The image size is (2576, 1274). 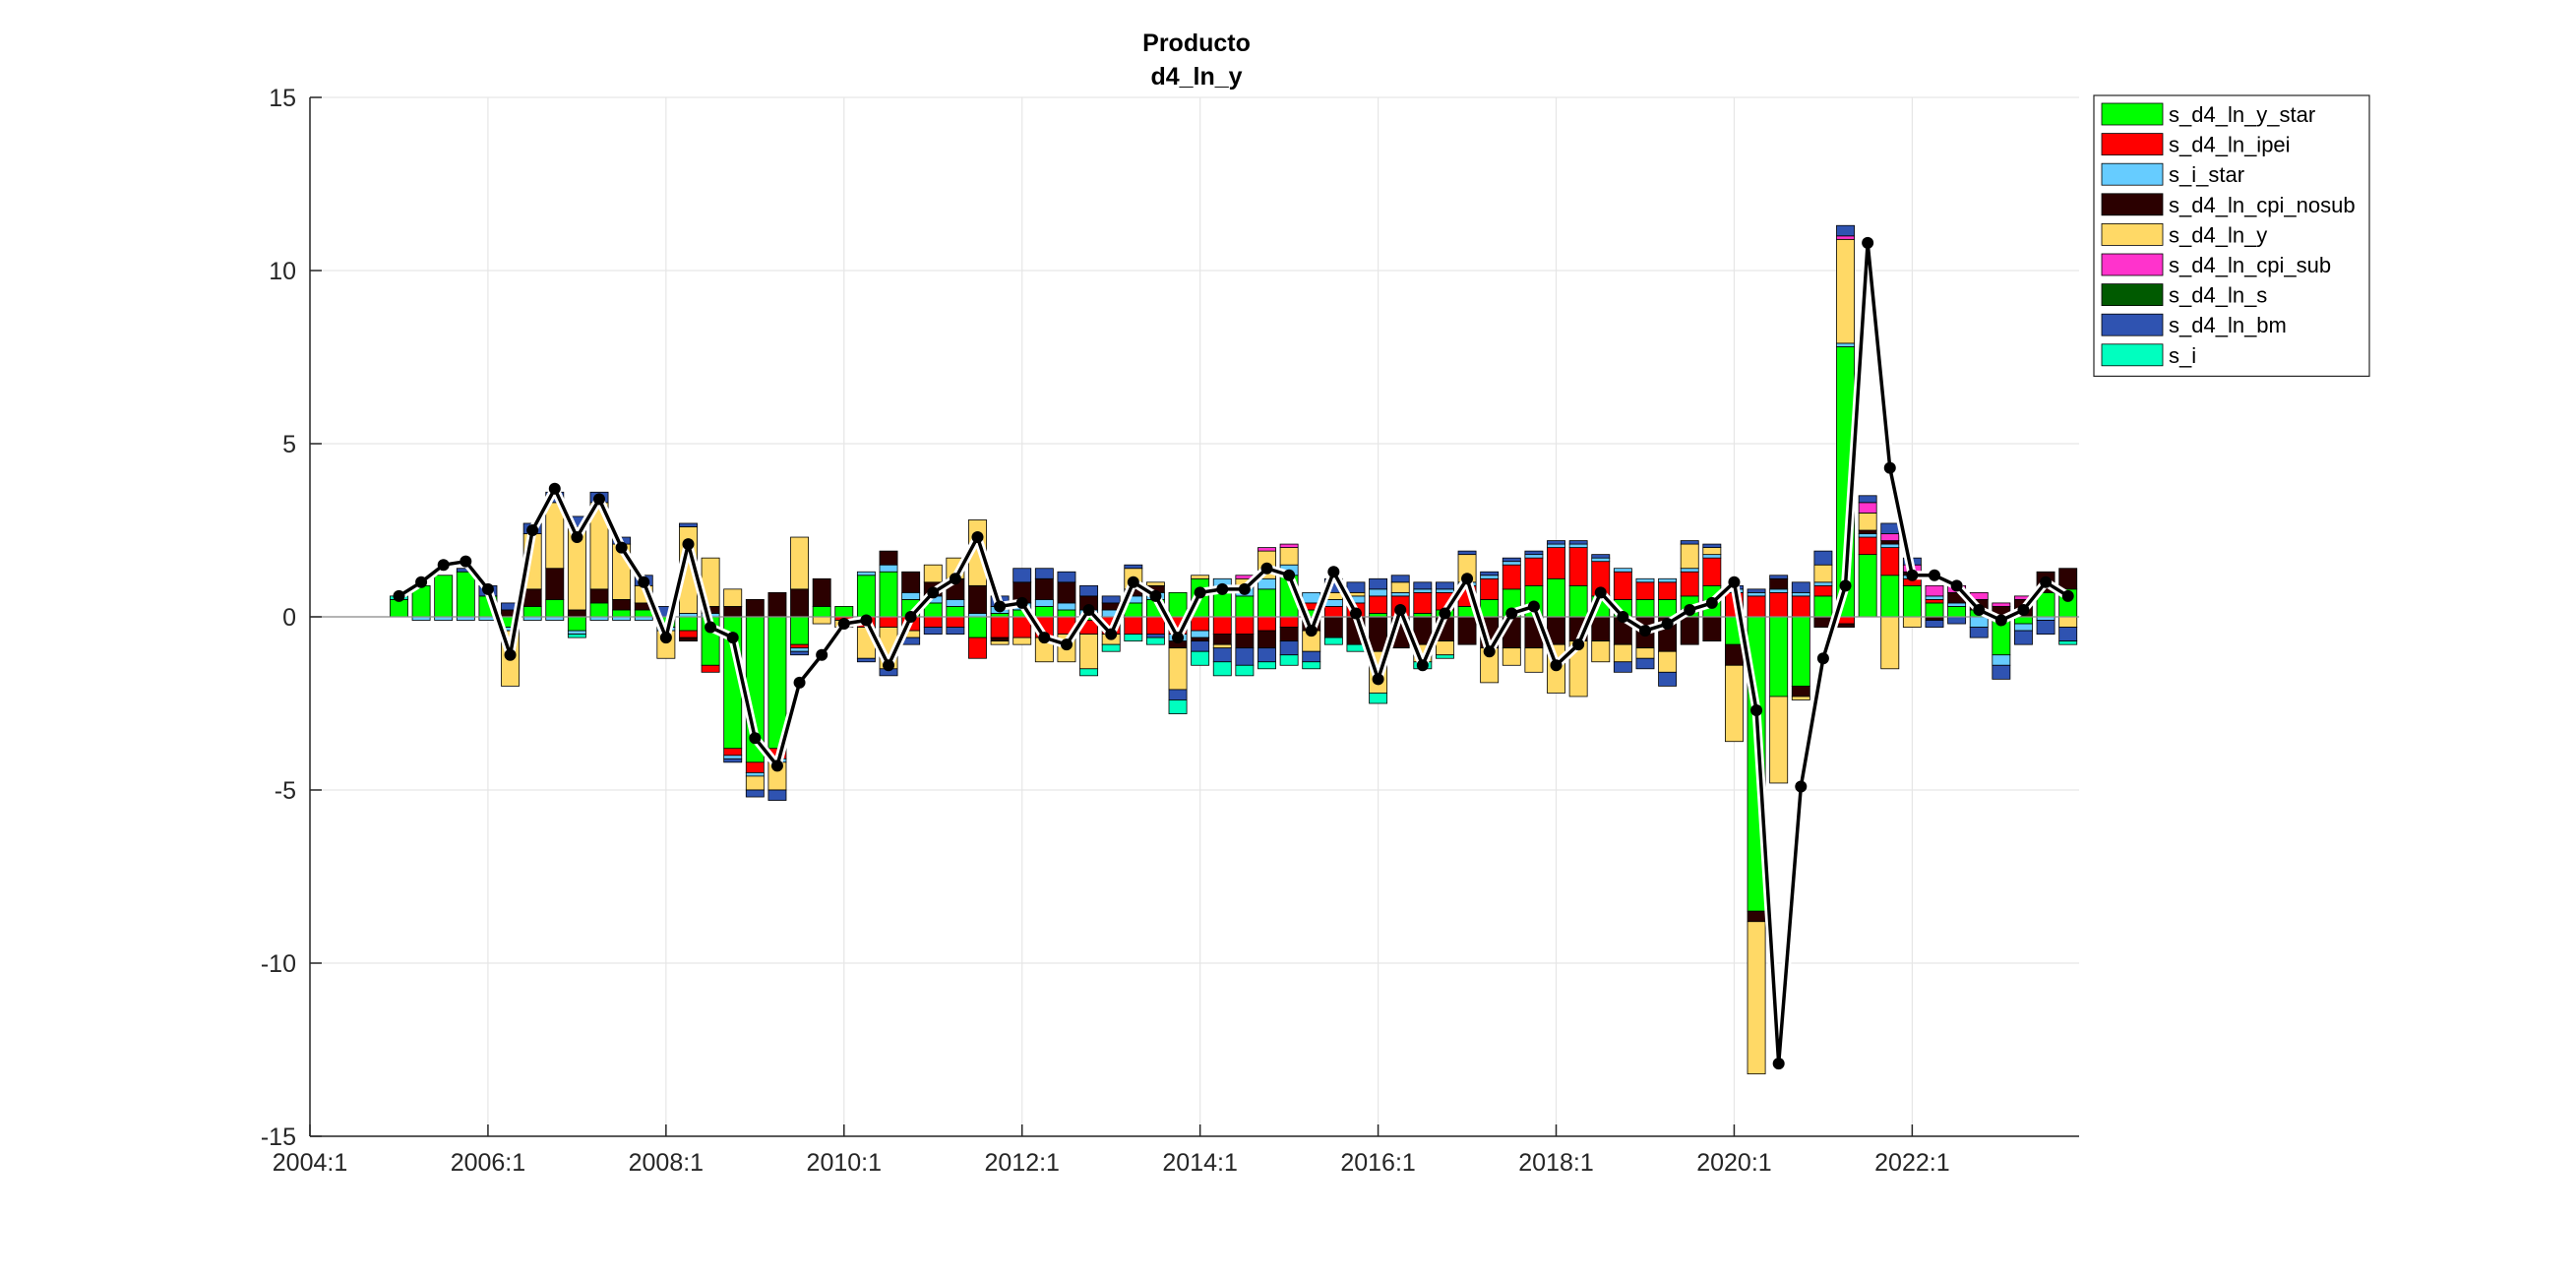 I want to click on x-tick-label: 2012:1, so click(x=1021, y=1163).